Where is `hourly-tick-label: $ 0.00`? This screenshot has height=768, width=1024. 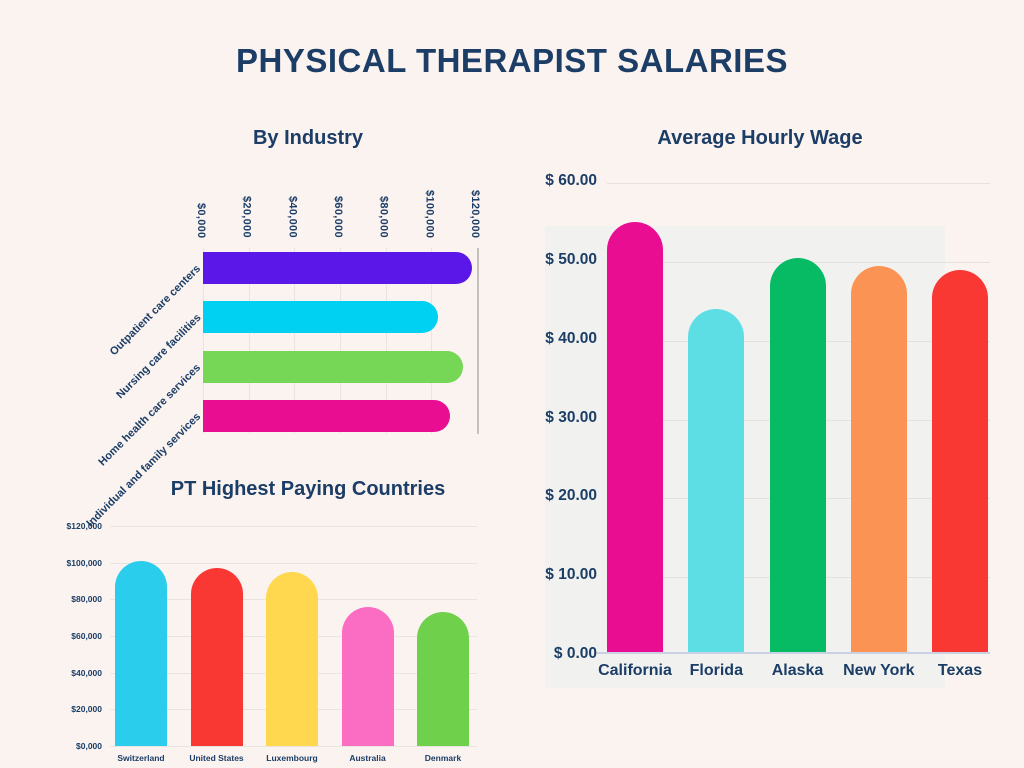 hourly-tick-label: $ 0.00 is located at coordinates (575, 653).